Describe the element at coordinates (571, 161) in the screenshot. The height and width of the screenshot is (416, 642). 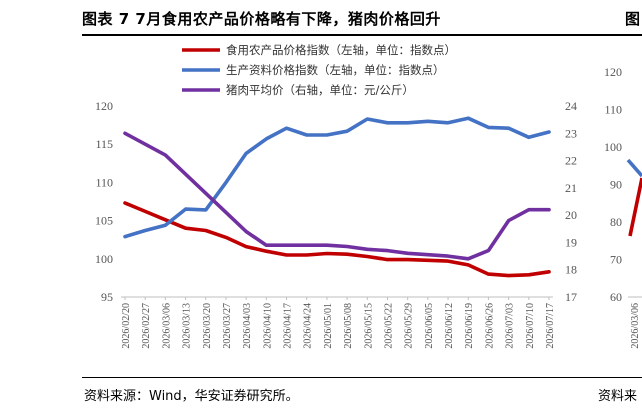
I see `y-right-tick-label: 22` at that location.